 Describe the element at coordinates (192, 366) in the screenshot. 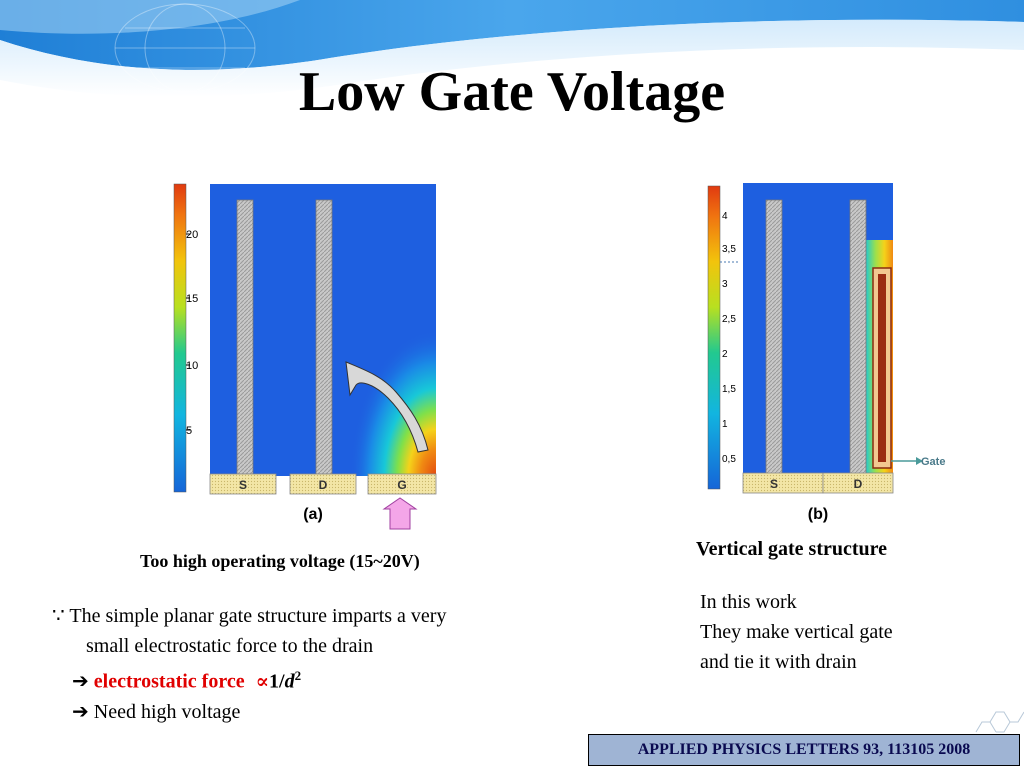

I see `colorbar-a-tick: 10` at that location.